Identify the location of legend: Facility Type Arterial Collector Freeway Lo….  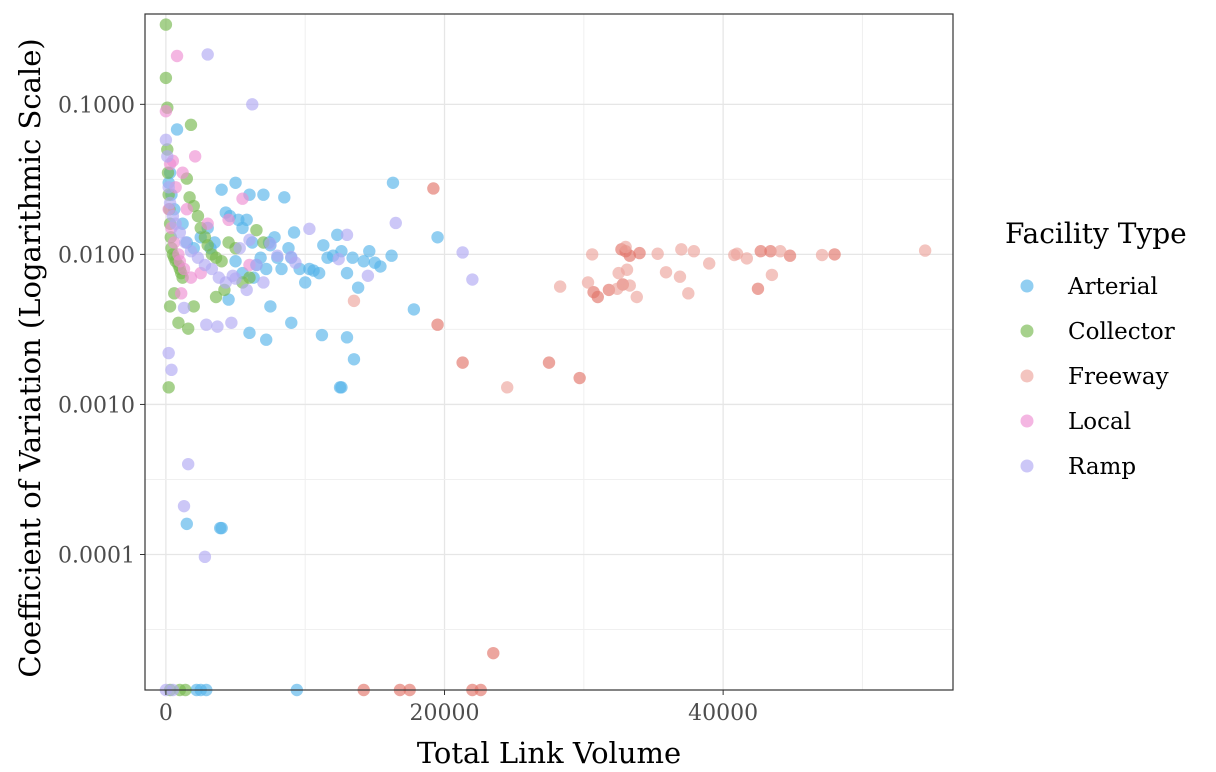
(1096, 348).